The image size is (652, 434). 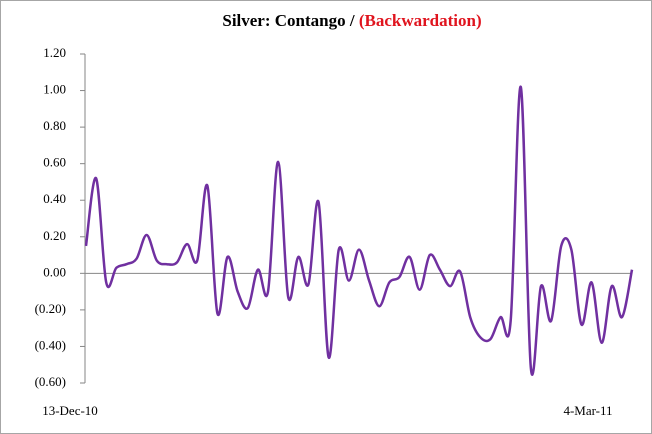 I want to click on chart-title: Silver: Contango / (Backwardation), so click(x=351, y=20).